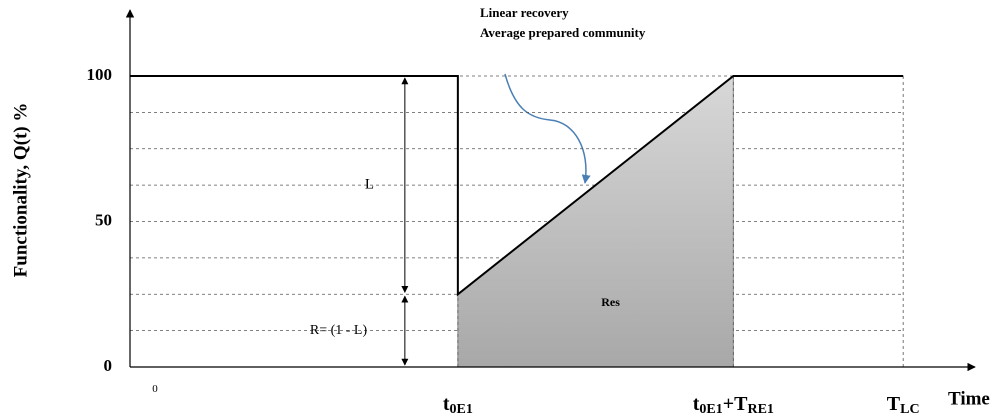 The image size is (1005, 416). Describe the element at coordinates (909, 409) in the screenshot. I see `x-tick-label-part: LC` at that location.